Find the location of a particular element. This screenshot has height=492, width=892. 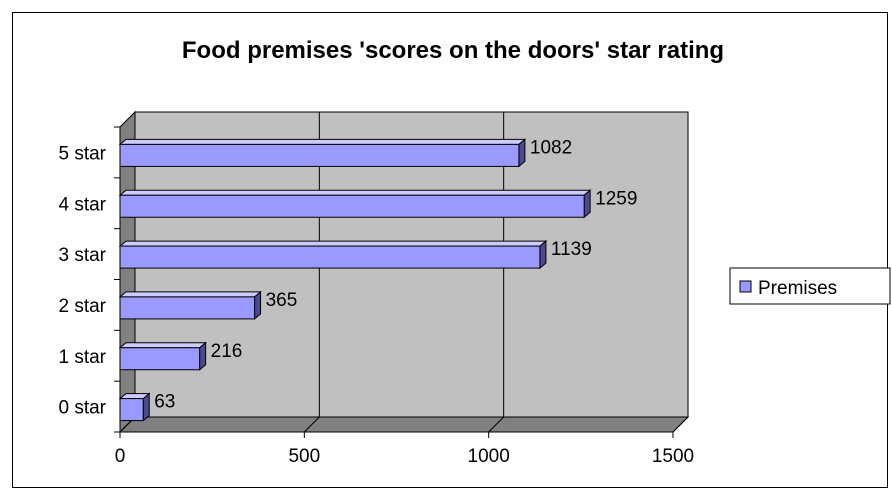

x-tick-label: 500 is located at coordinates (304, 456).